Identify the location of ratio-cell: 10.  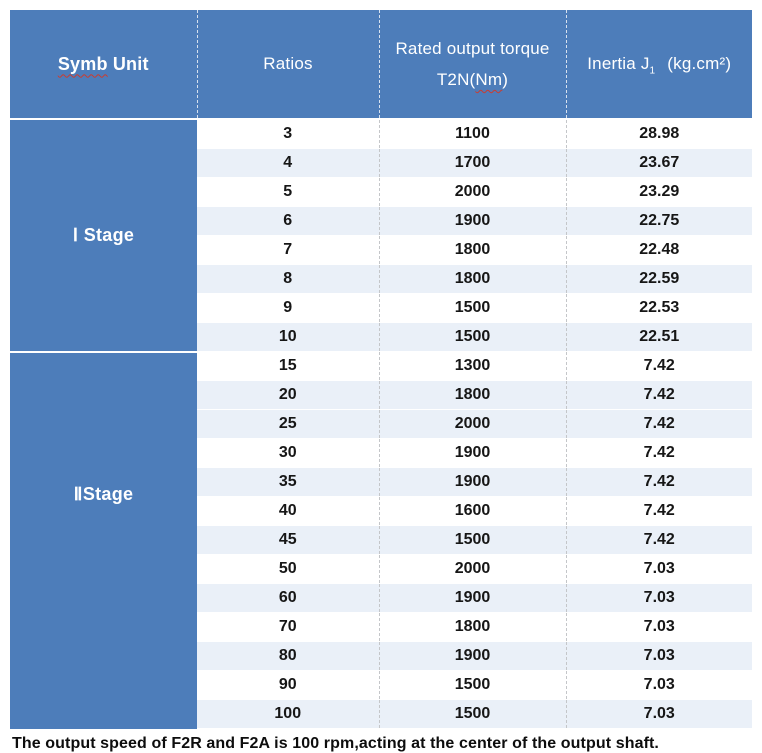
(288, 337).